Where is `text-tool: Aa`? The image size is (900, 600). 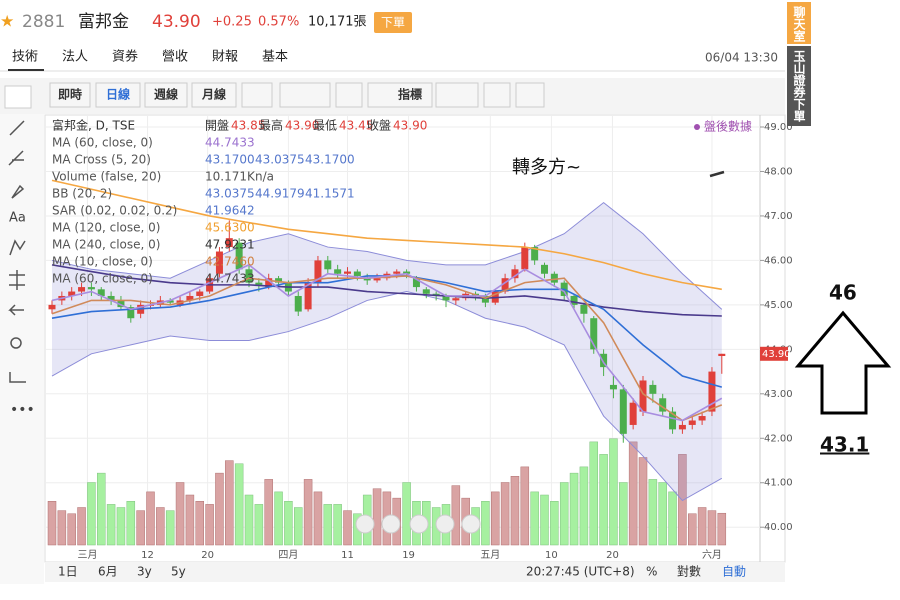
text-tool: Aa is located at coordinates (17, 218).